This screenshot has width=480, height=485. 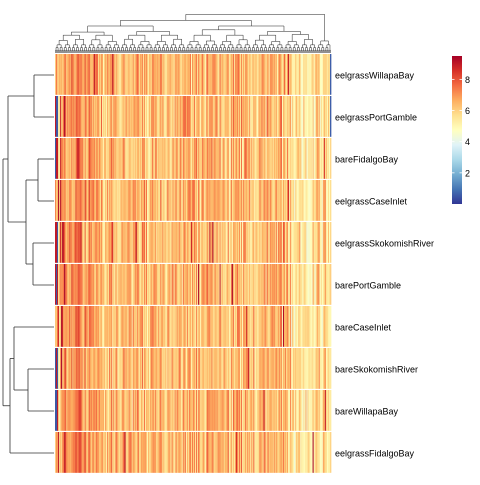 I want to click on row-label: bareCaseInlet, so click(x=363, y=328).